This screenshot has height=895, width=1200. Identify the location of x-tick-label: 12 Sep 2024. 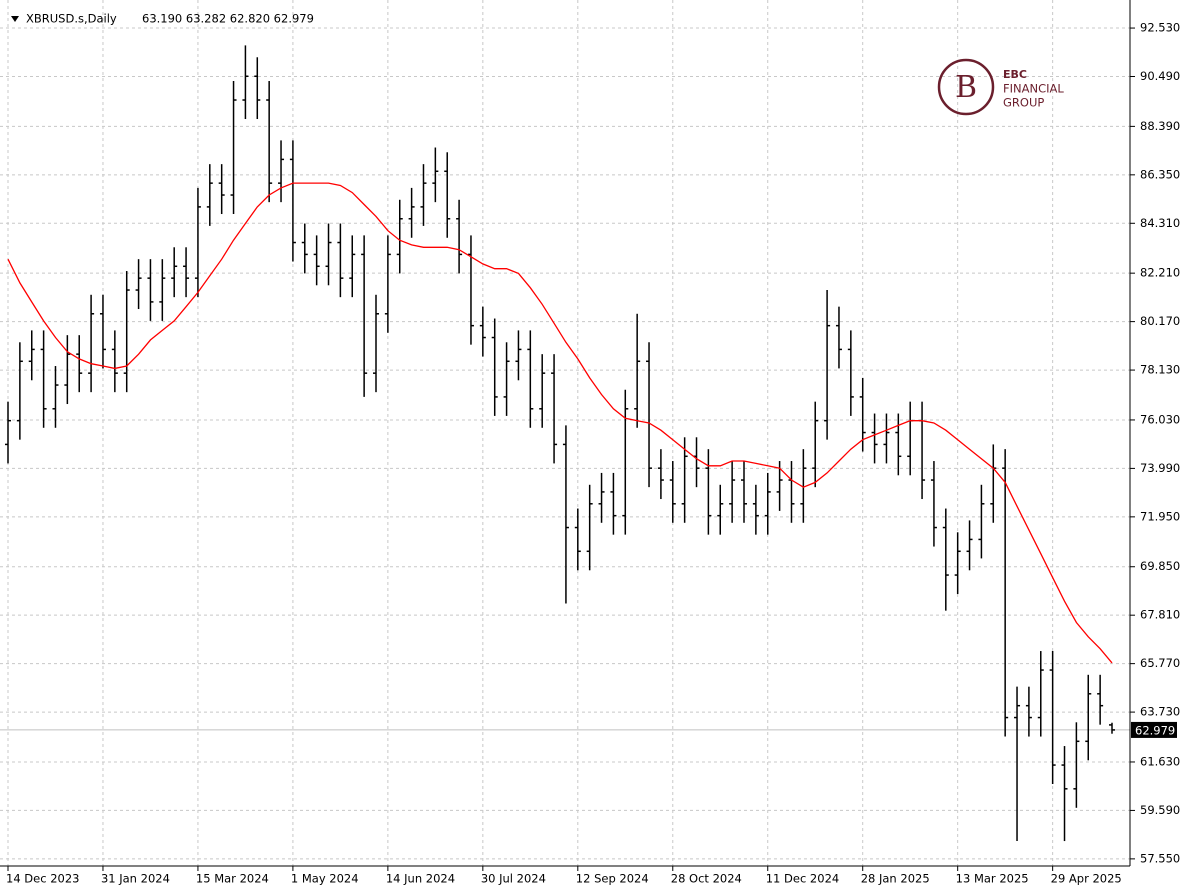
(612, 879).